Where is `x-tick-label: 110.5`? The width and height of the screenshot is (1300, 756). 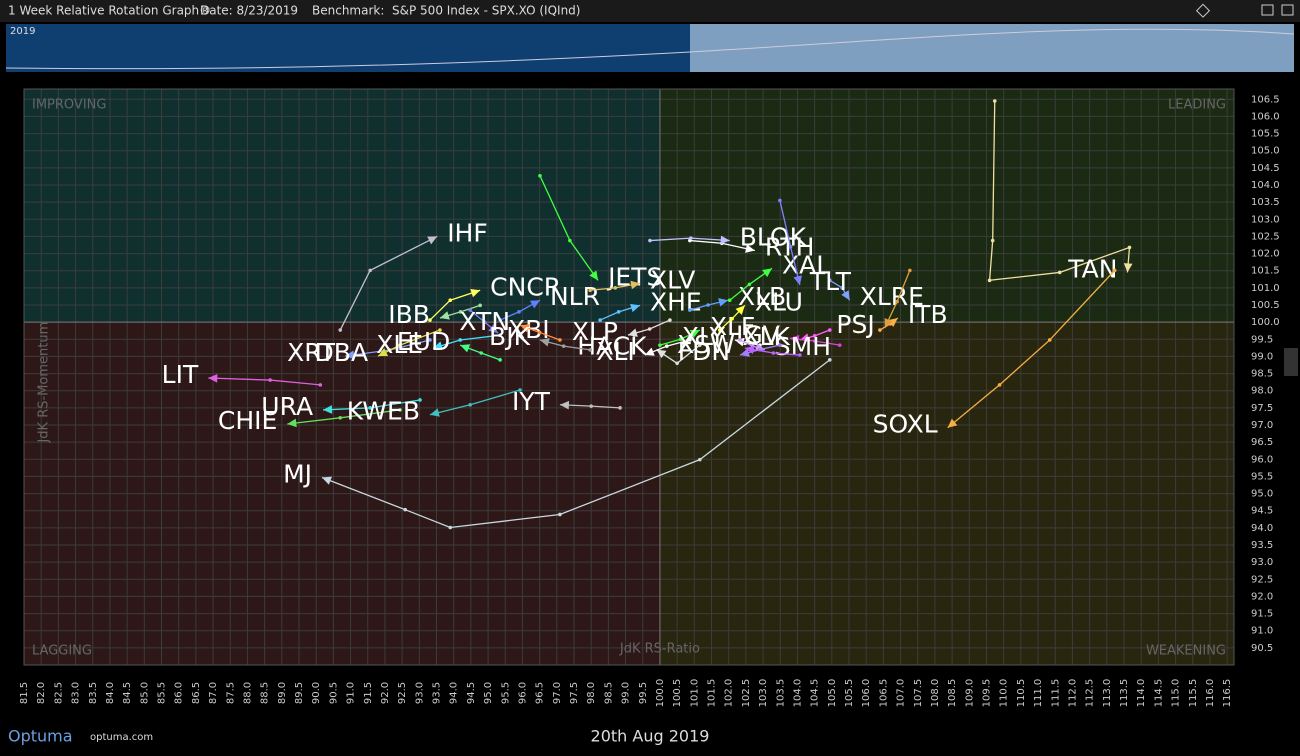 x-tick-label: 110.5 is located at coordinates (1021, 693).